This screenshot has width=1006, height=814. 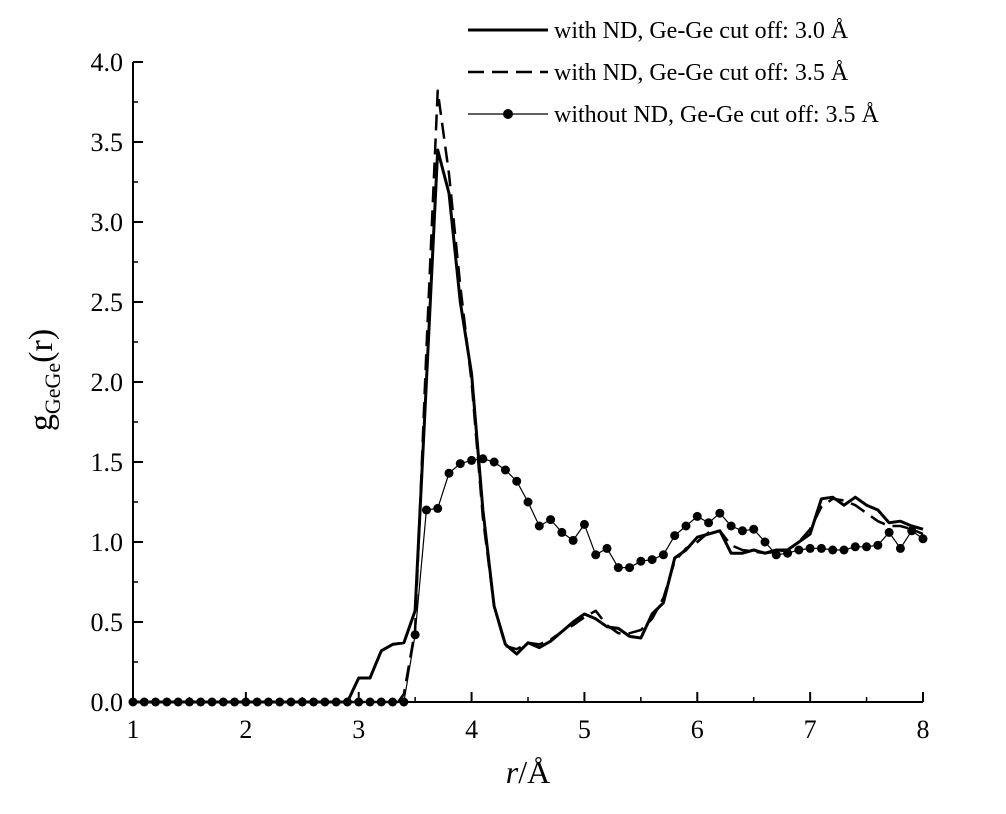 What do you see at coordinates (701, 31) in the screenshot?
I see `legend-label-1: with ND, Ge-Ge cut off: 3.0 Å` at bounding box center [701, 31].